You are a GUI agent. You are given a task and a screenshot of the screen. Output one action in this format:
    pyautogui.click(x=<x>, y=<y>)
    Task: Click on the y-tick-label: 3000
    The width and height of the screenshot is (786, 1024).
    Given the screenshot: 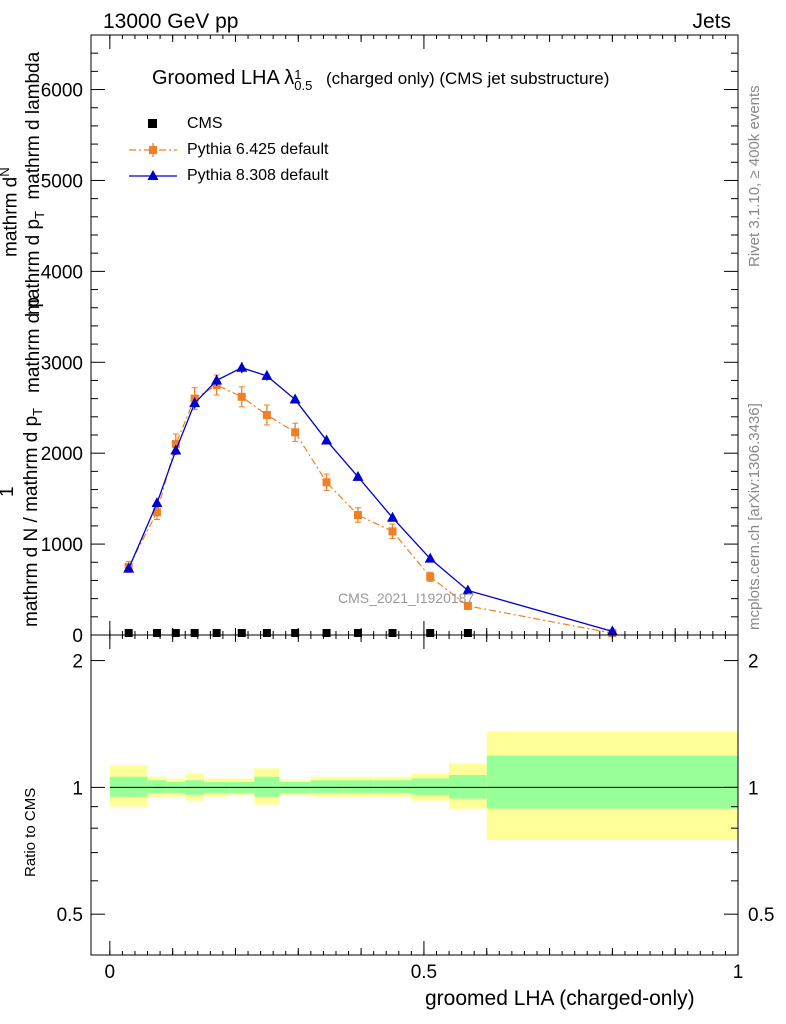 What is the action you would take?
    pyautogui.click(x=62, y=363)
    